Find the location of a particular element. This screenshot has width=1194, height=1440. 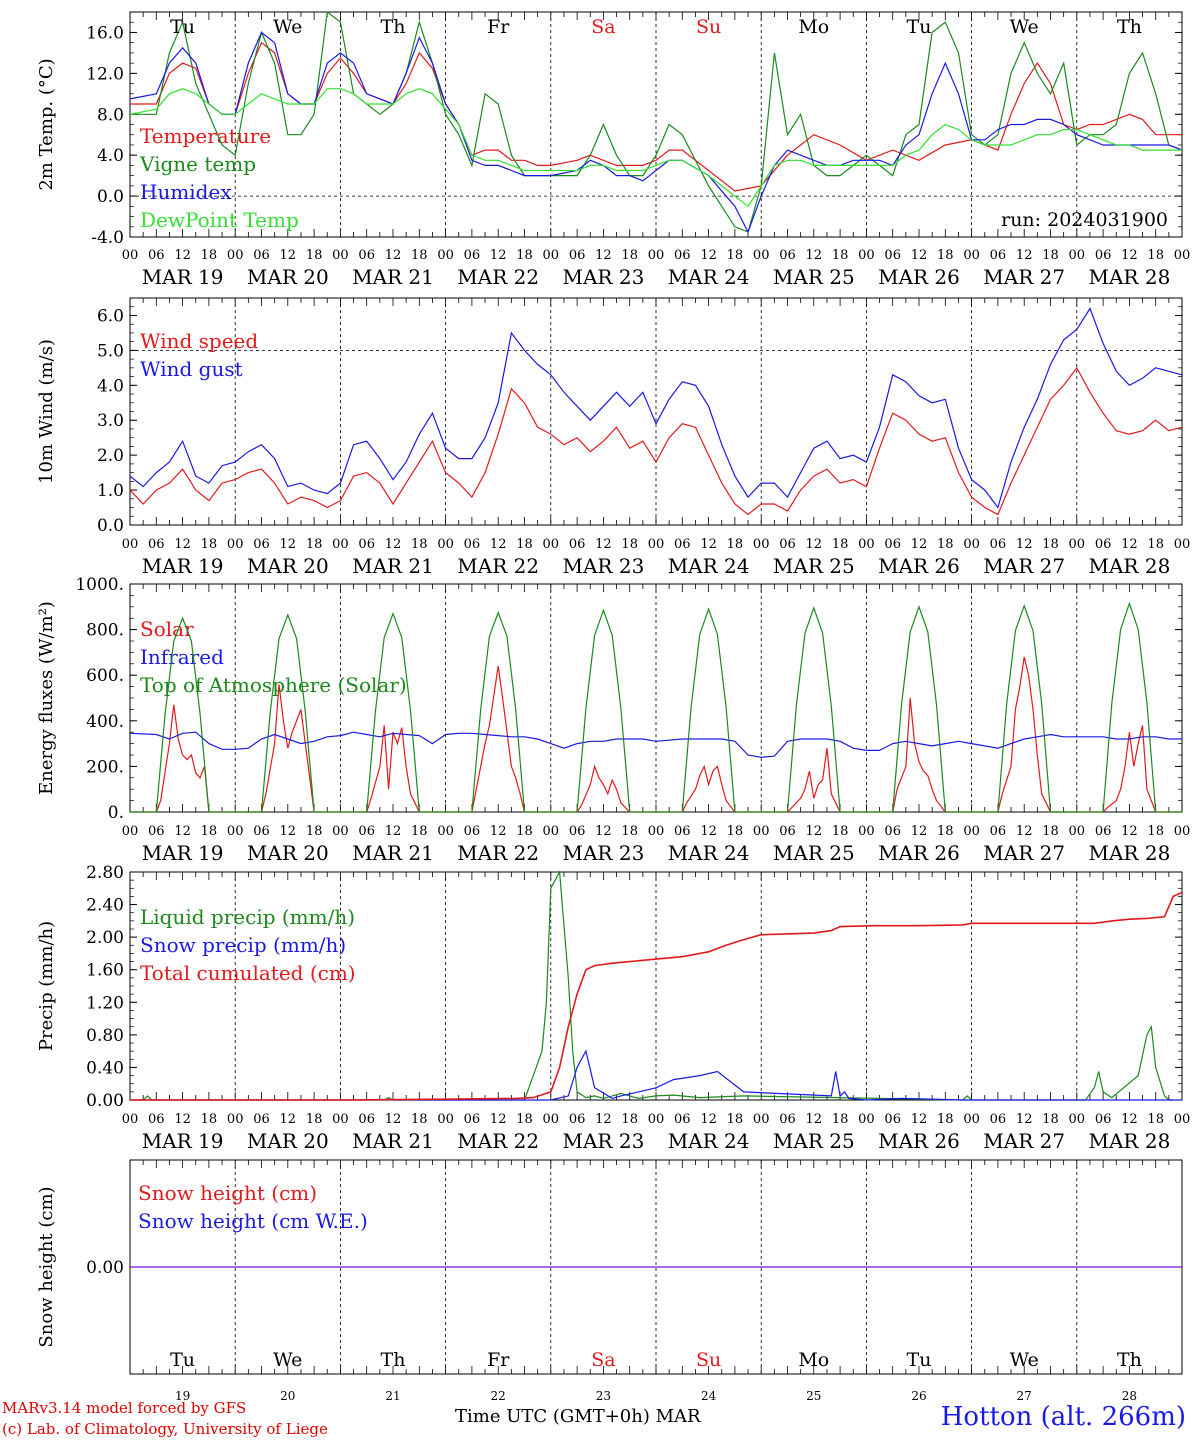

legend-total-cumulated-cm-: Total cumulated (cm) is located at coordinates (248, 973).